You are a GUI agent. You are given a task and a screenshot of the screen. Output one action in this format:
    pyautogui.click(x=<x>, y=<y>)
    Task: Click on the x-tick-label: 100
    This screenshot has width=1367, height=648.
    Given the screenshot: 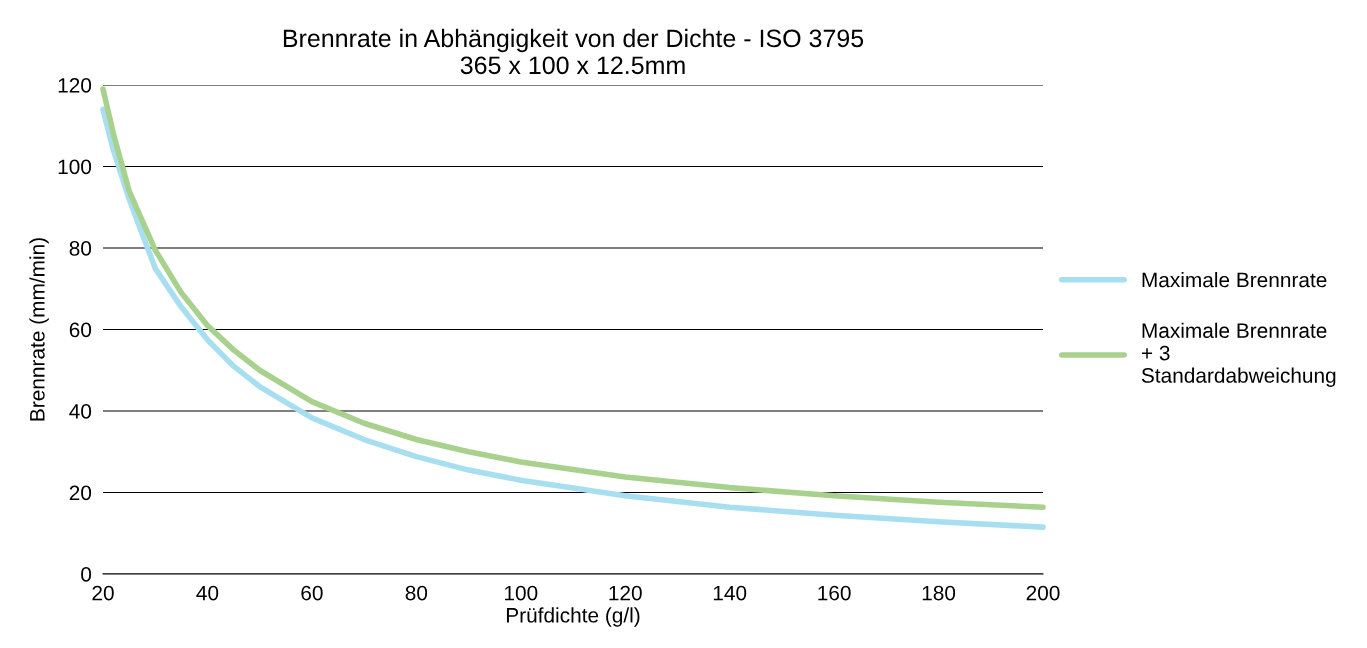 What is the action you would take?
    pyautogui.click(x=521, y=593)
    